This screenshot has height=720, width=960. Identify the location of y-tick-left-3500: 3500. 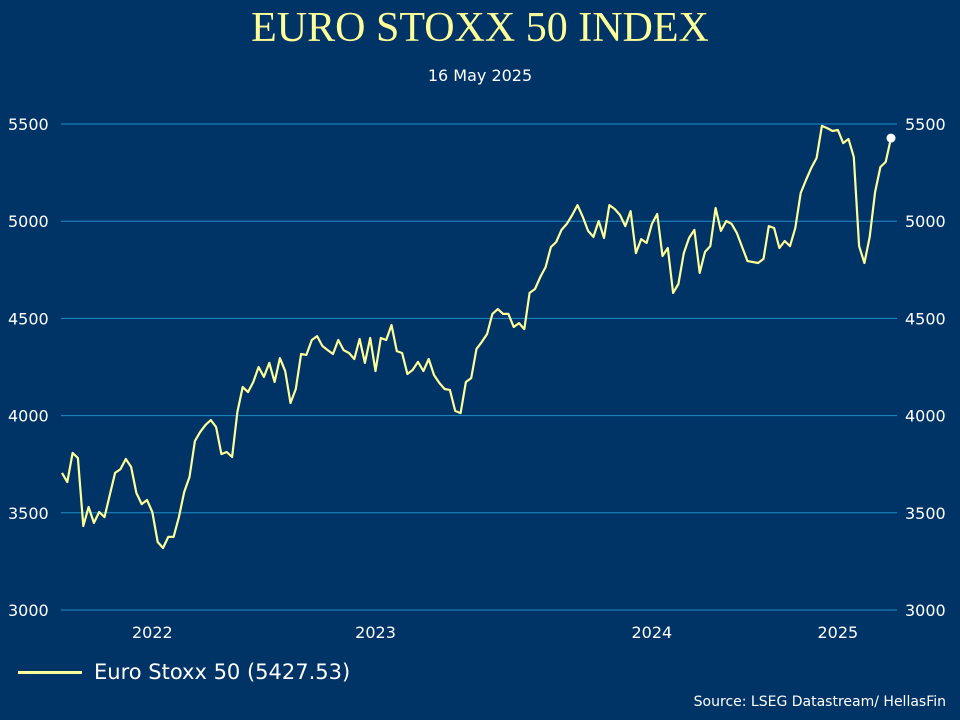
(28, 513).